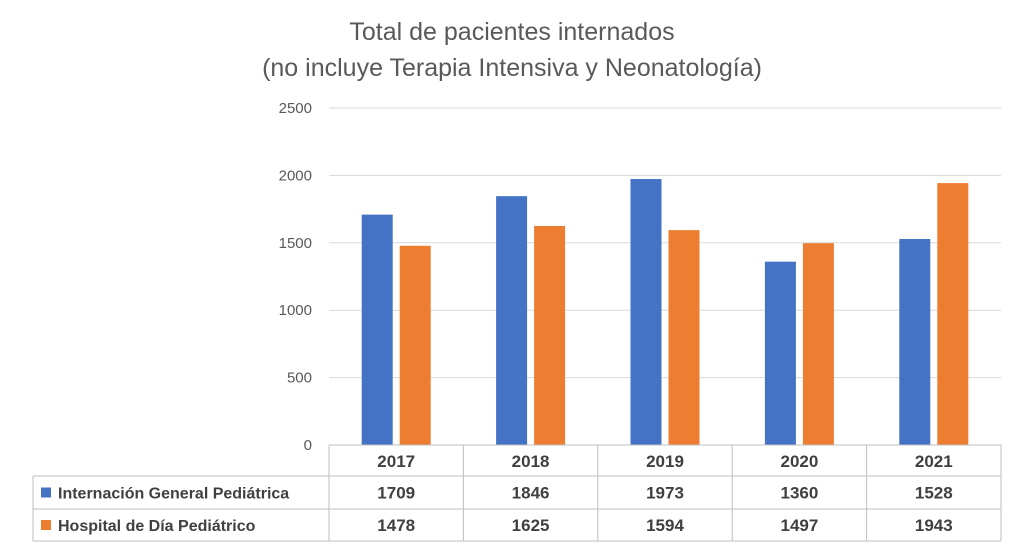 This screenshot has height=551, width=1024. What do you see at coordinates (295, 310) in the screenshot?
I see `y-tick-label: 1000` at bounding box center [295, 310].